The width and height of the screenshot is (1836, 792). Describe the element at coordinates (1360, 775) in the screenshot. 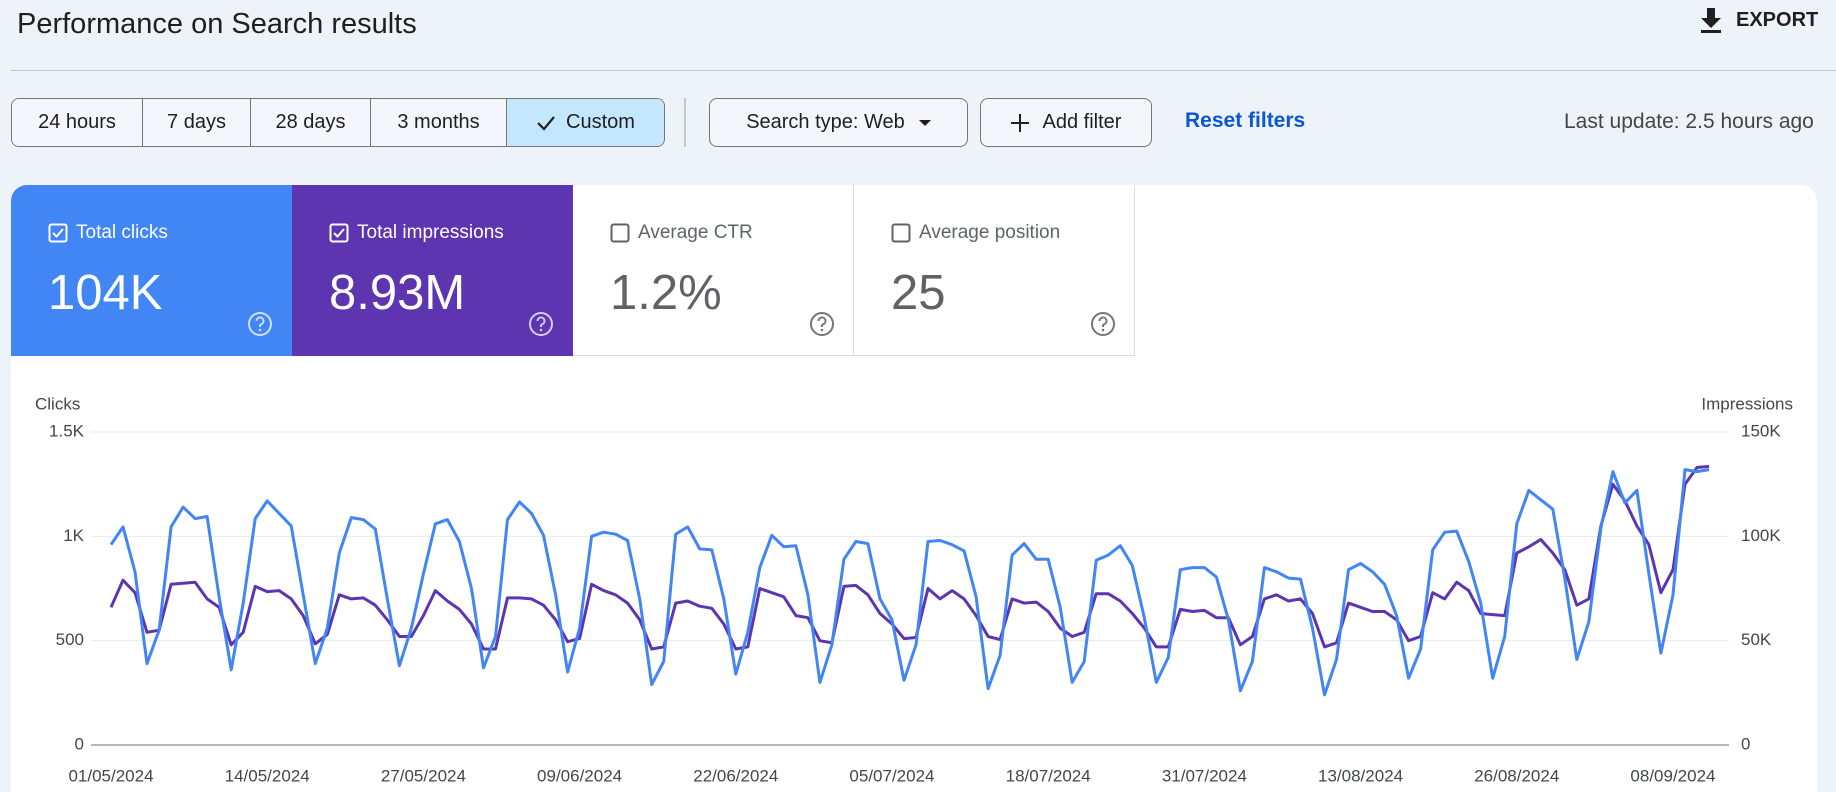

I see `x-tick-label: 13/08/2024` at that location.